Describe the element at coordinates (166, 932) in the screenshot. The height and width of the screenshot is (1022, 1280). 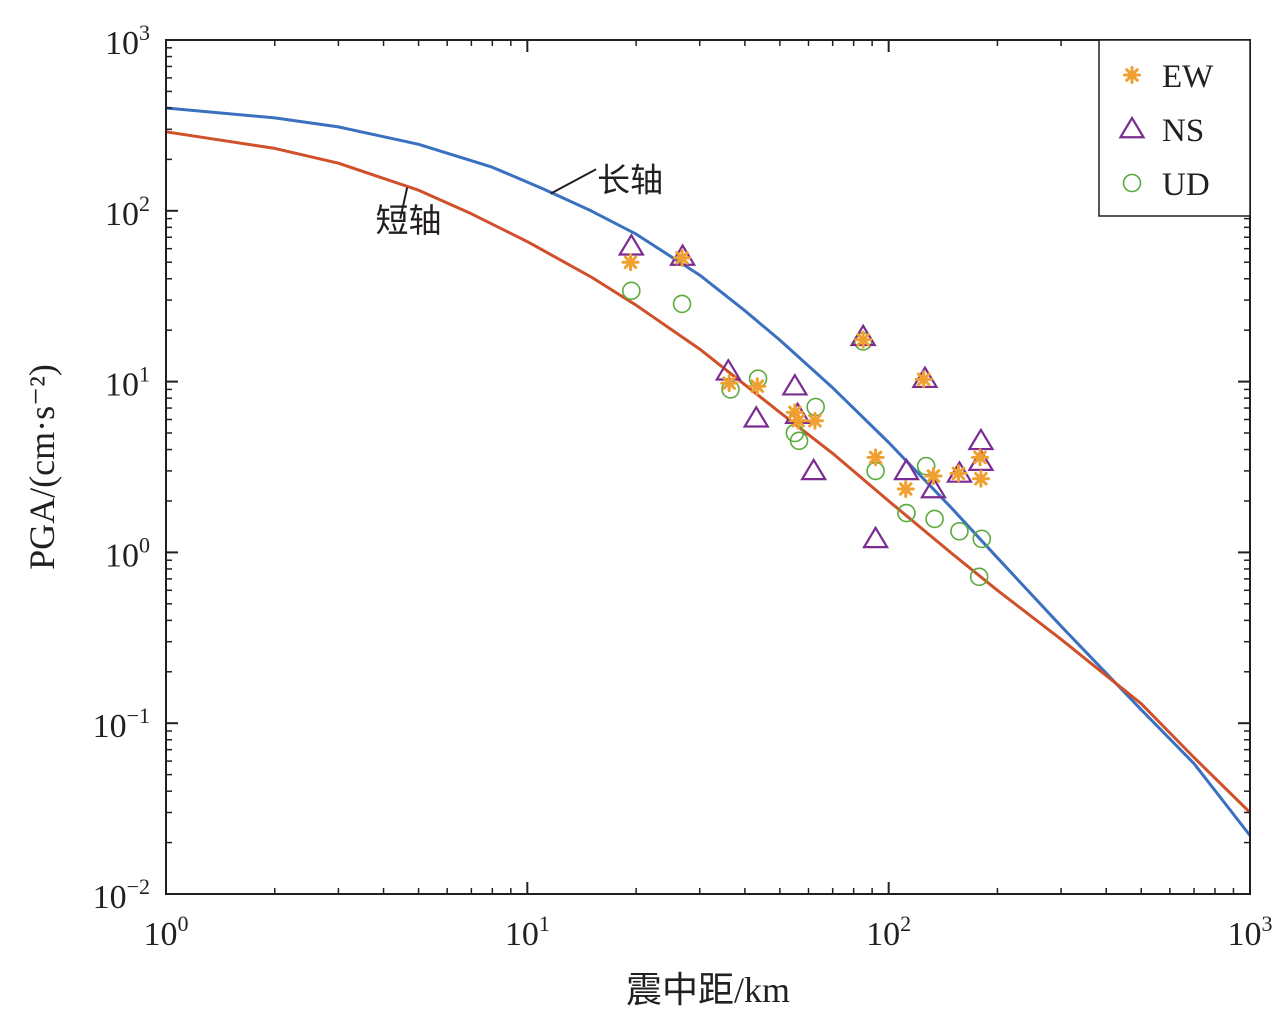
I see `x-tick-label-0: 10⁰` at that location.